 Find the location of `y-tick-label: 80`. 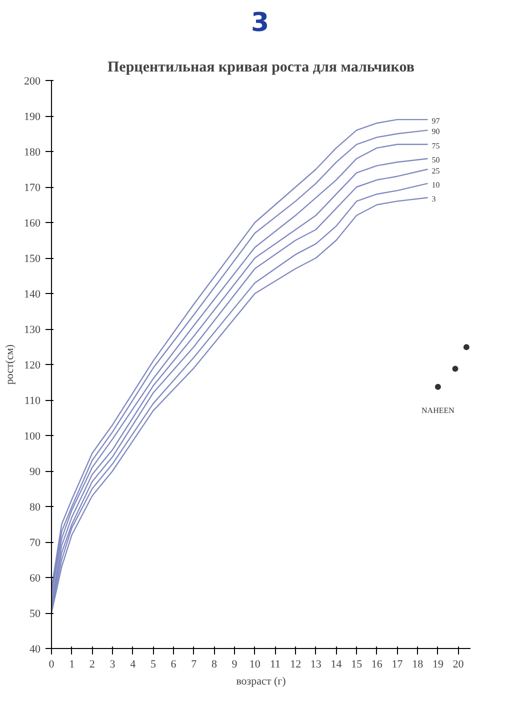

y-tick-label: 80 is located at coordinates (35, 508).